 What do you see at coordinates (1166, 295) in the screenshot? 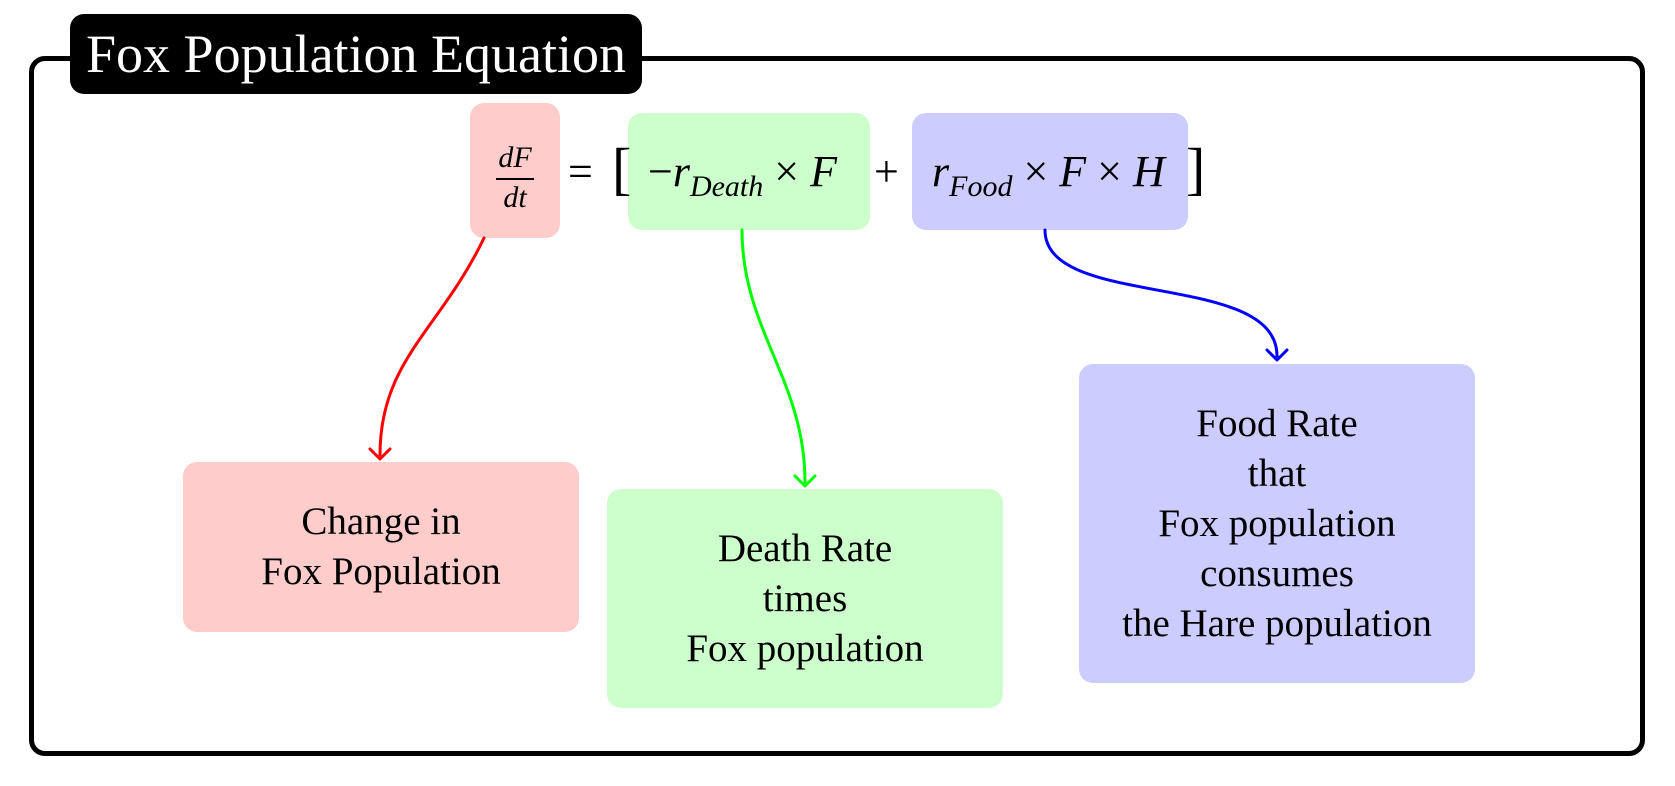
I see `blue-arrow` at bounding box center [1166, 295].